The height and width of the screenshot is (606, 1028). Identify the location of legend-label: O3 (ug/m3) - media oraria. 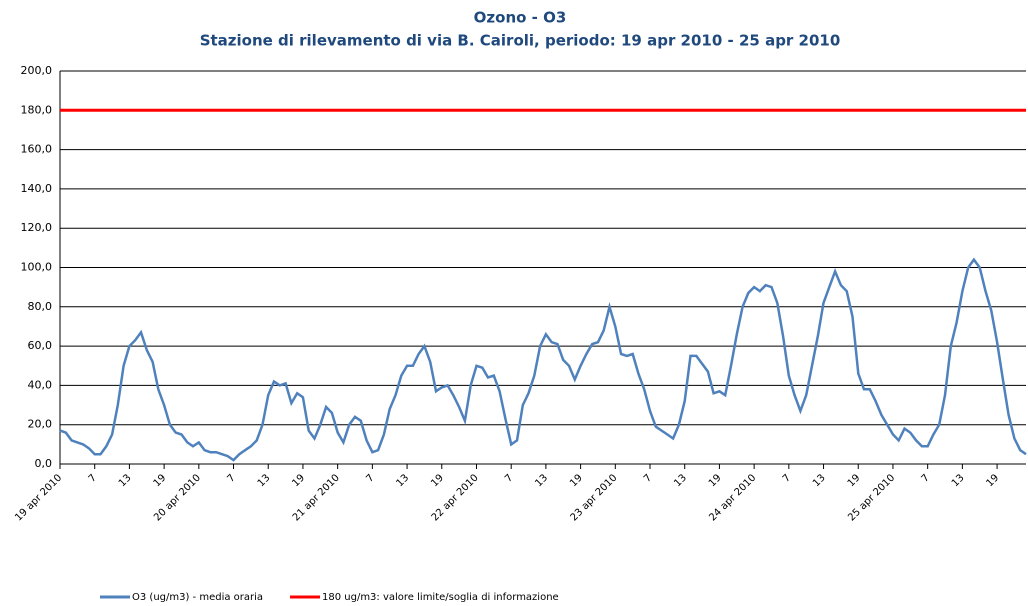
(197, 597).